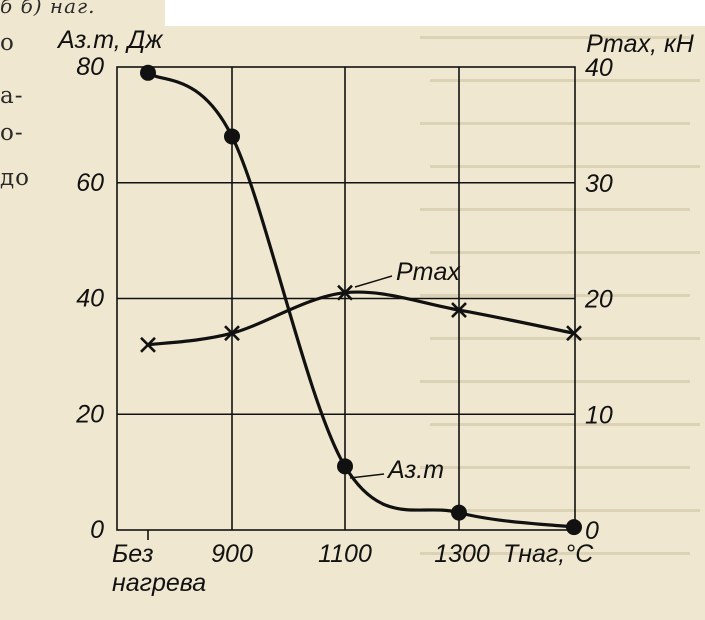  Describe the element at coordinates (435, 13) in the screenshot. I see `page-top-margin` at that location.